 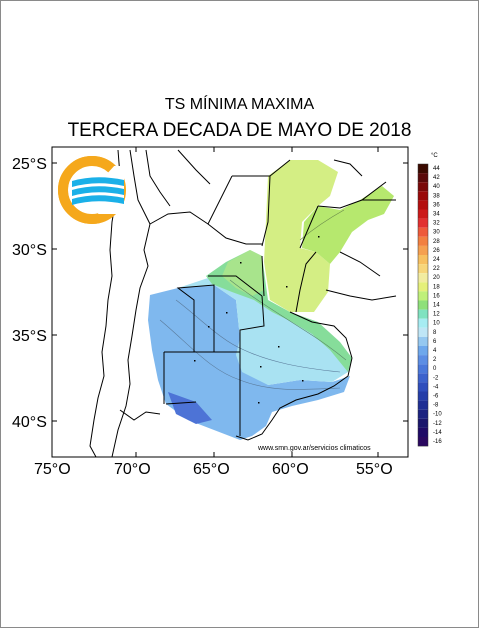 What do you see at coordinates (435, 333) in the screenshot?
I see `colorbar-label: 8` at bounding box center [435, 333].